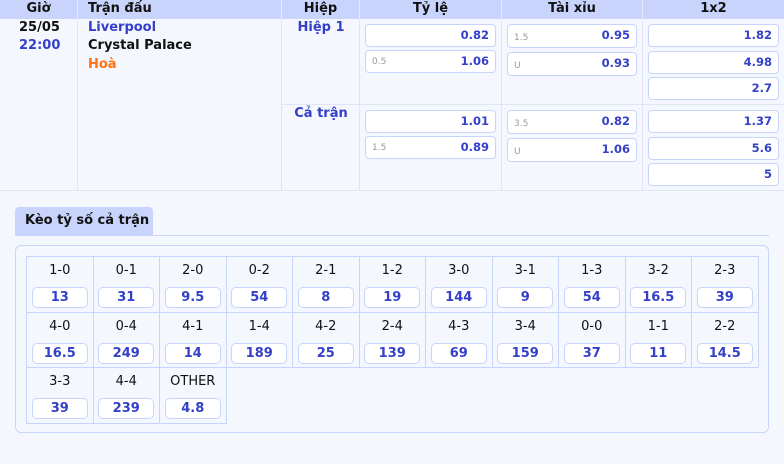 Image resolution: width=784 pixels, height=464 pixels. What do you see at coordinates (713, 121) in the screenshot?
I see `1x2-odds-button: 1.37` at bounding box center [713, 121].